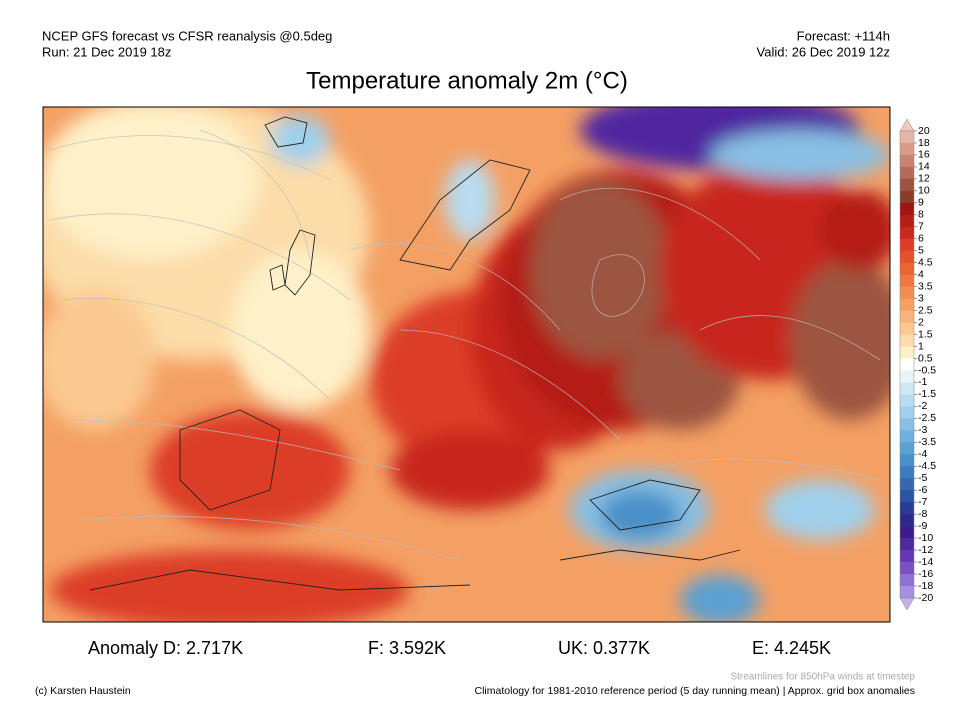 This screenshot has height=720, width=960. What do you see at coordinates (924, 191) in the screenshot?
I see `colorbar-label: 10` at bounding box center [924, 191].